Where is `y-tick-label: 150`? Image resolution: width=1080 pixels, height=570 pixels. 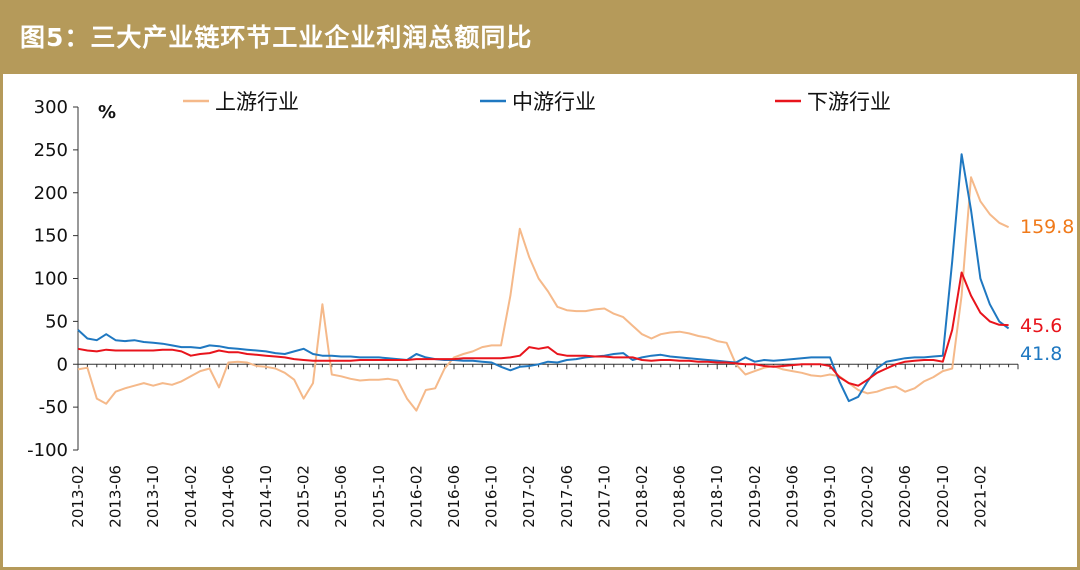
y-tick-label: 150 is located at coordinates (51, 236).